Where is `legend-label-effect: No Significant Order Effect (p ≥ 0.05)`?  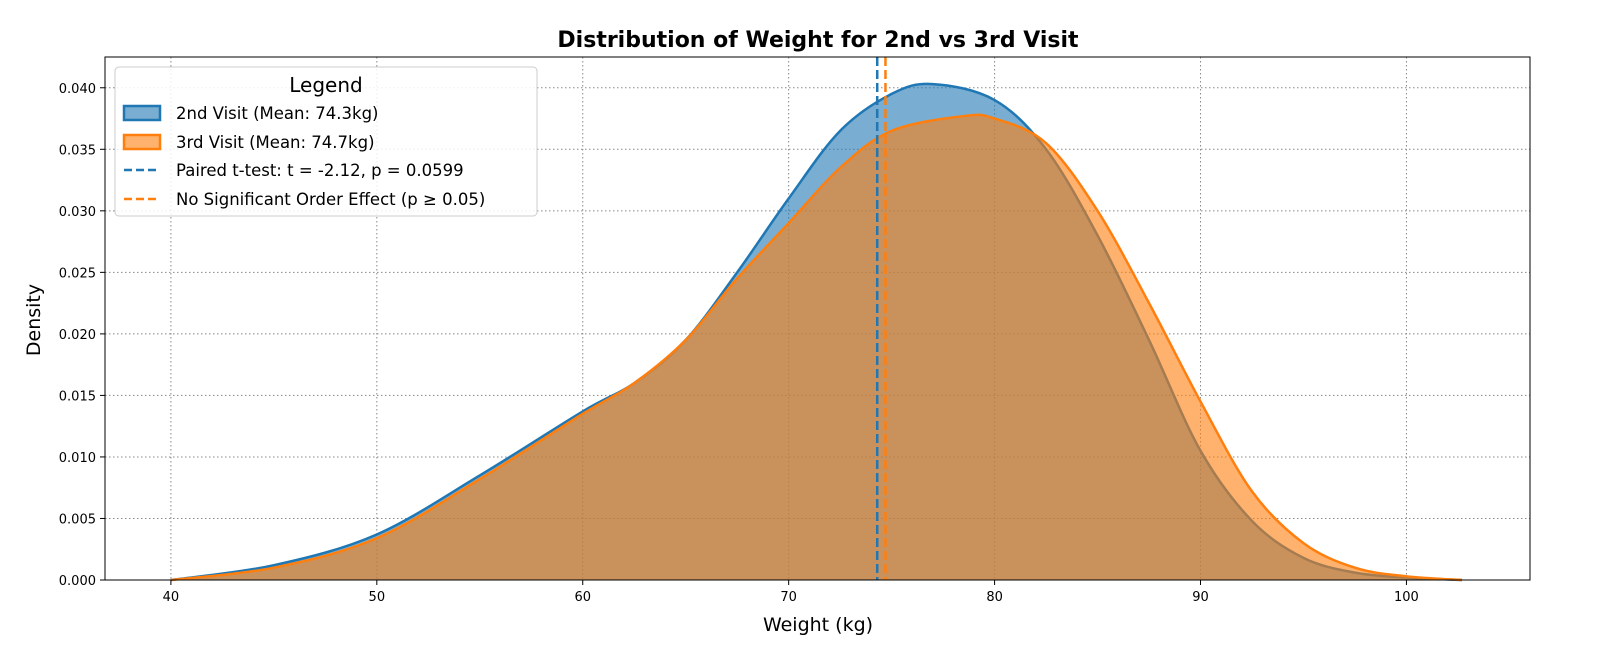 legend-label-effect: No Significant Order Effect (p ≥ 0.05) is located at coordinates (330, 199).